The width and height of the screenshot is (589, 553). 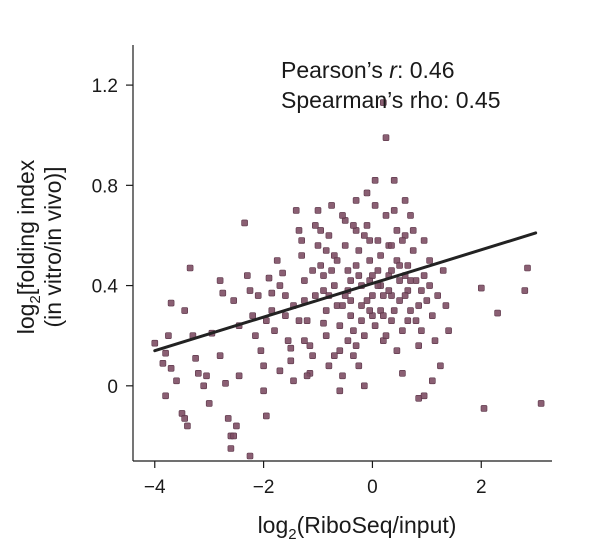 What do you see at coordinates (105, 186) in the screenshot?
I see `y-tick-label: 0.8` at bounding box center [105, 186].